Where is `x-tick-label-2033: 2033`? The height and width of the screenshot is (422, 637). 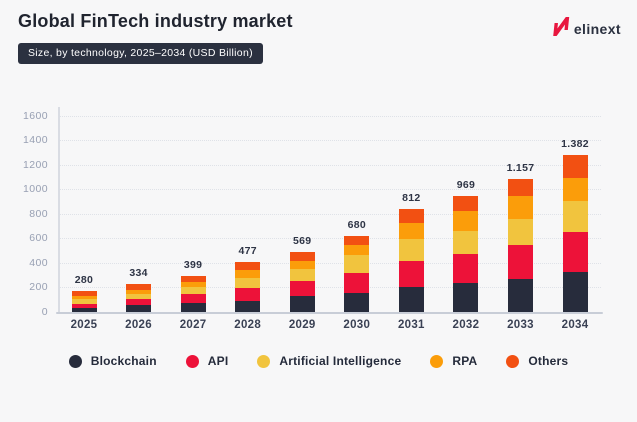
x-tick-label-2033: 2033 is located at coordinates (520, 325).